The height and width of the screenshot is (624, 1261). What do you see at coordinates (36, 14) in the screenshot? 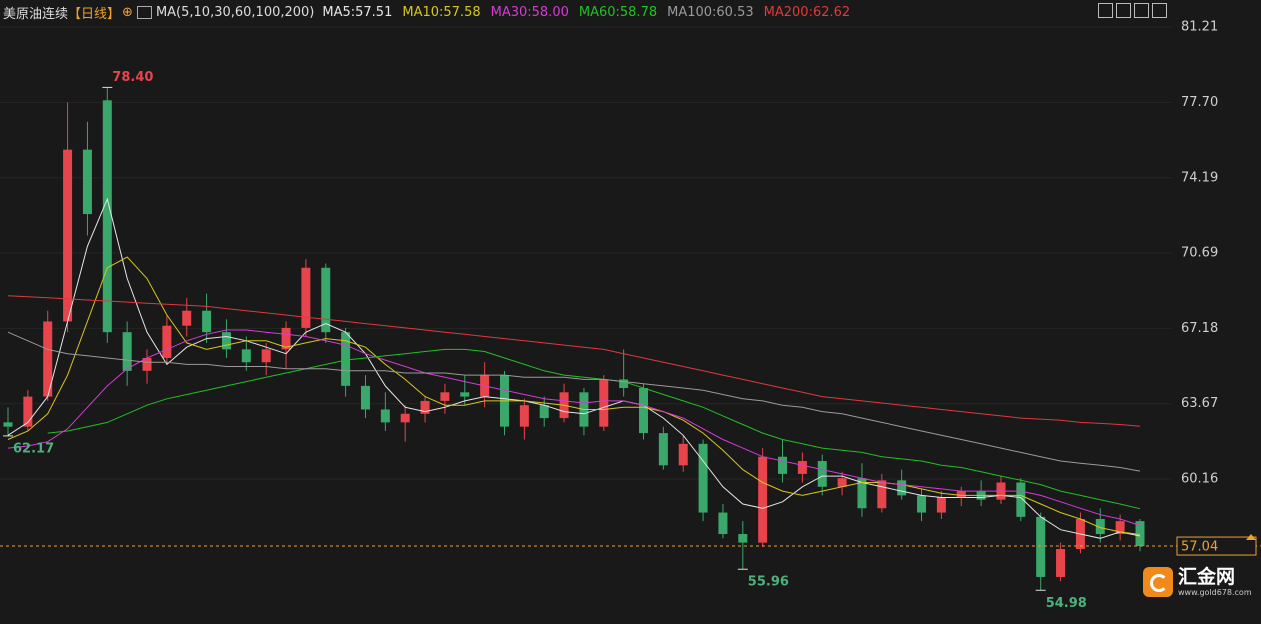
I see `symbol: 美原油连续` at bounding box center [36, 14].